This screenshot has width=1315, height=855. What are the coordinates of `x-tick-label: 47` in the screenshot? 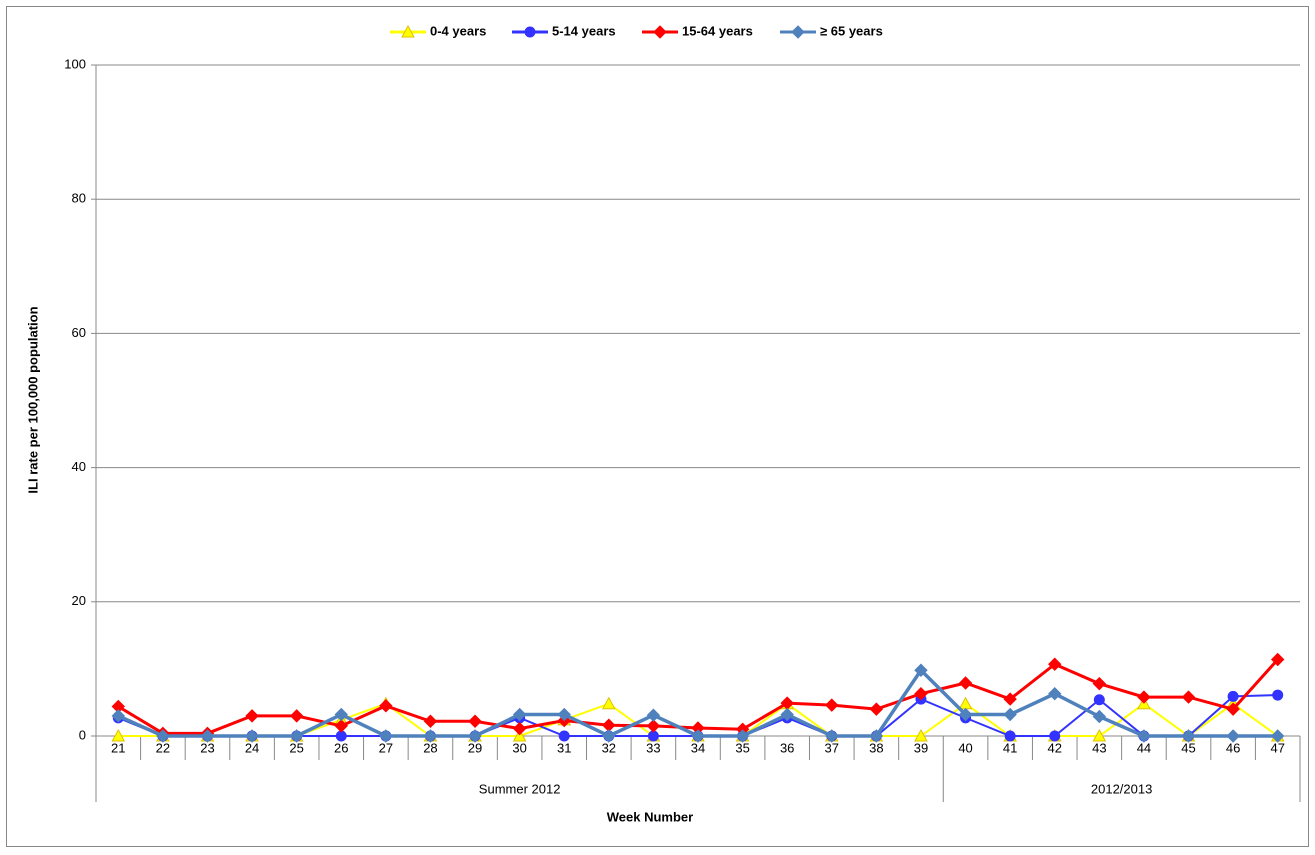 It's located at (1277, 747).